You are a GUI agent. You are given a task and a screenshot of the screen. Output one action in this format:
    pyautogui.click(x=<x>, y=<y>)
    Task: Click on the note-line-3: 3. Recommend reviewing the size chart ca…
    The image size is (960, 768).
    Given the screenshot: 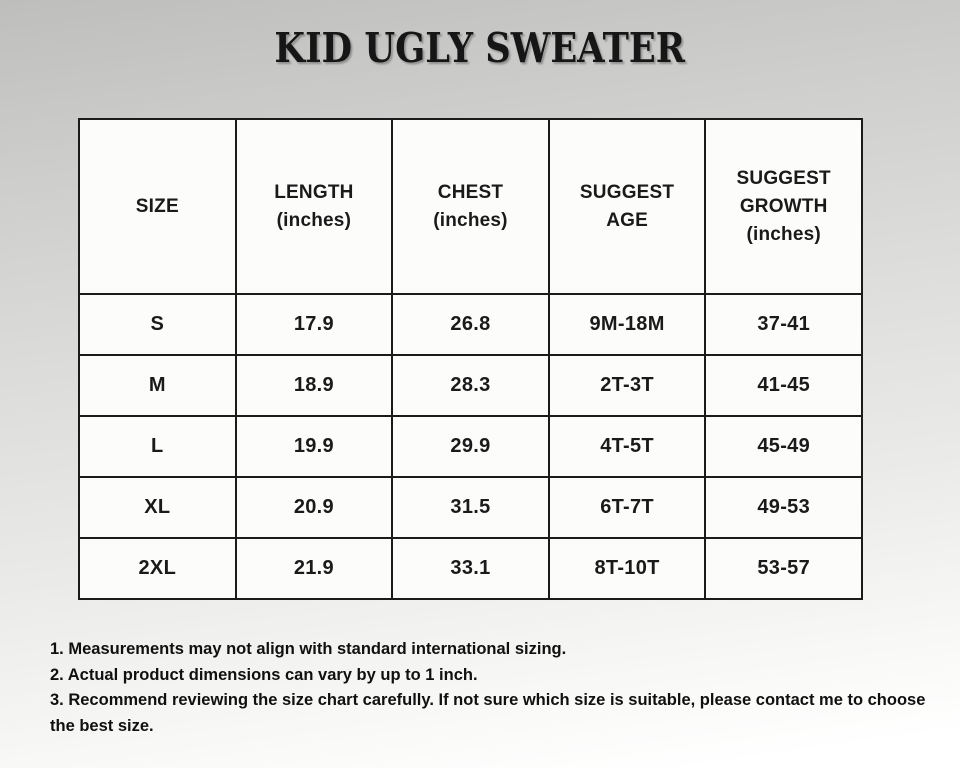 What is the action you would take?
    pyautogui.click(x=488, y=713)
    